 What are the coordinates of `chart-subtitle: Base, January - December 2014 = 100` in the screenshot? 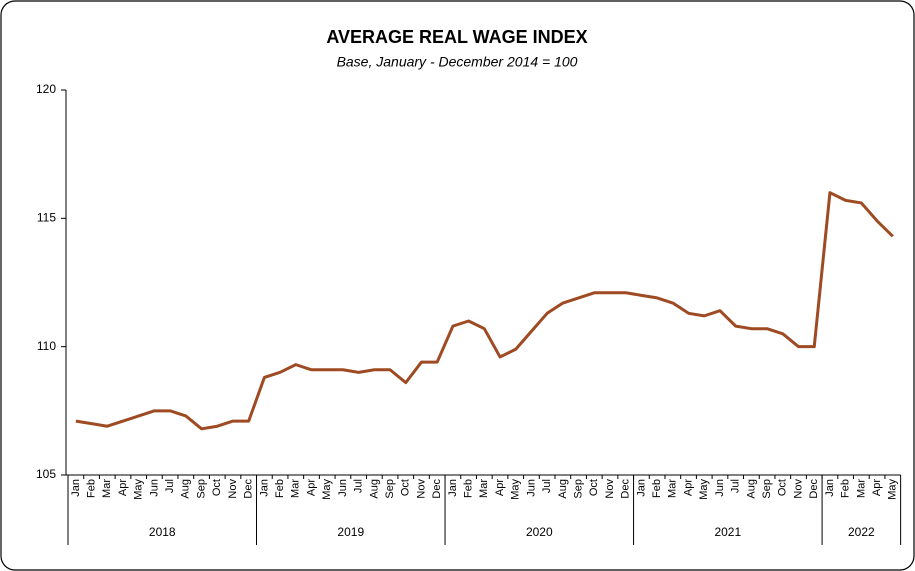 It's located at (457, 62).